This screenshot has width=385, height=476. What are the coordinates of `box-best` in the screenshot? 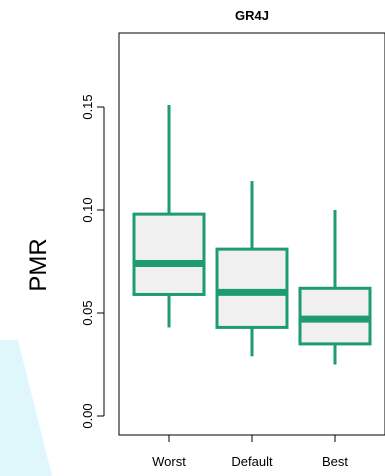 It's located at (335, 287).